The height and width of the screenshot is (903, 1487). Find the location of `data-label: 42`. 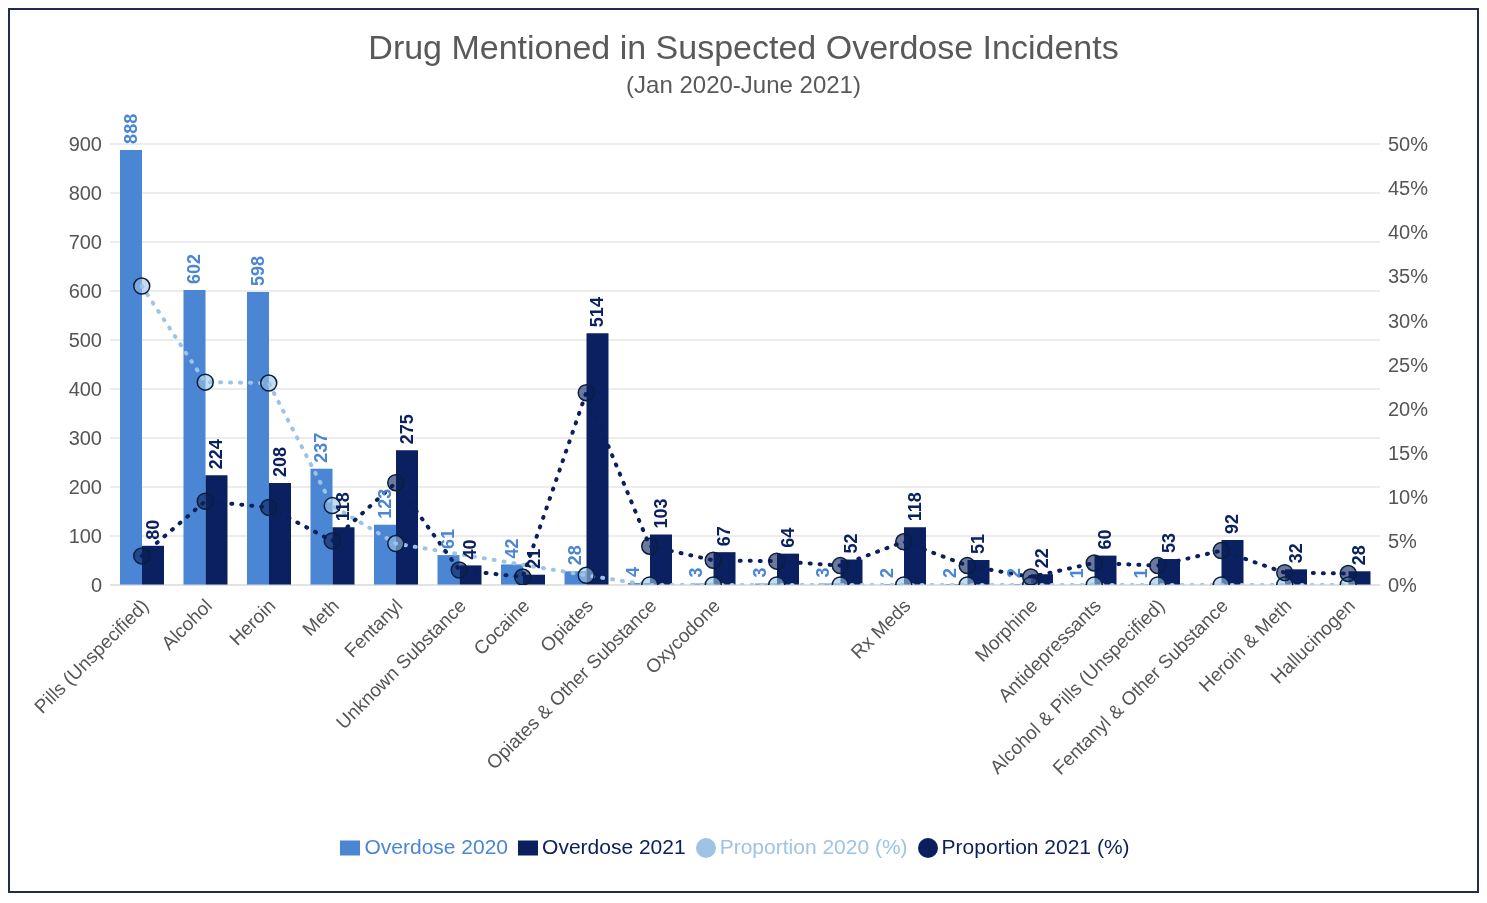

data-label: 42 is located at coordinates (512, 548).